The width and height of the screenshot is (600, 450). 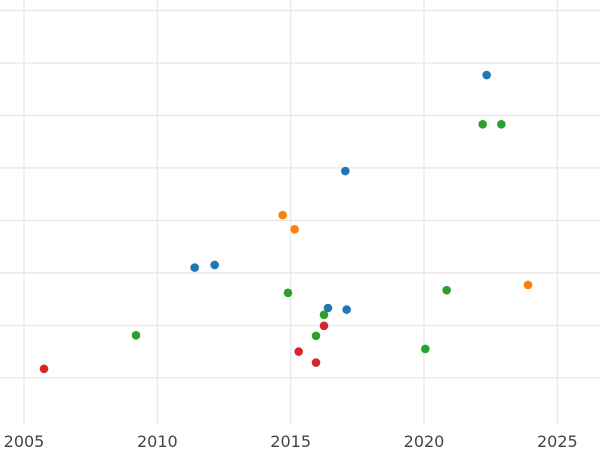 What do you see at coordinates (424, 441) in the screenshot?
I see `x-tick-label-3: 2020` at bounding box center [424, 441].